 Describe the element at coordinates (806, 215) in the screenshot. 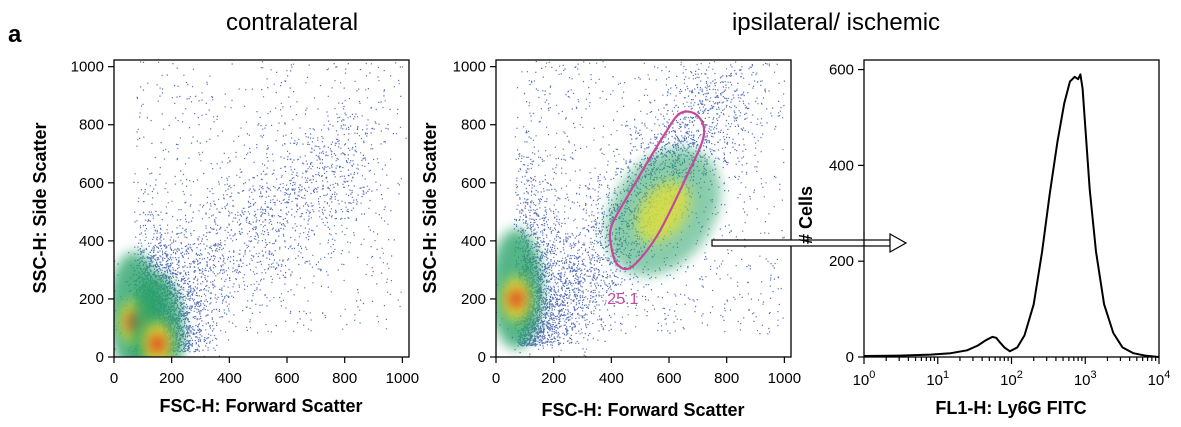

I see `y-axis-label: # Cells` at that location.